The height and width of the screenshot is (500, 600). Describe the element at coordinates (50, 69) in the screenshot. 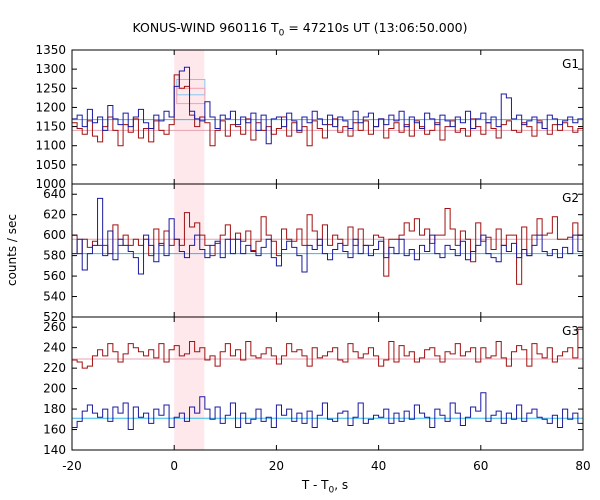

I see `panel-g1-ytick-label: 1300` at that location.